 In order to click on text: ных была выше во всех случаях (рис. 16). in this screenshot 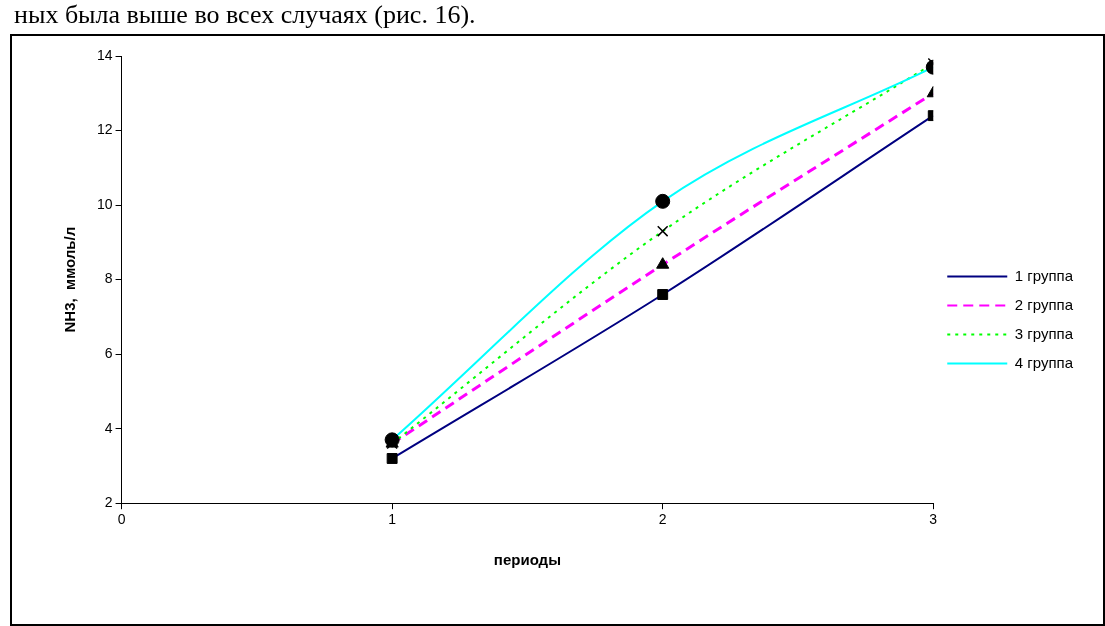, I will do `click(245, 15)`.